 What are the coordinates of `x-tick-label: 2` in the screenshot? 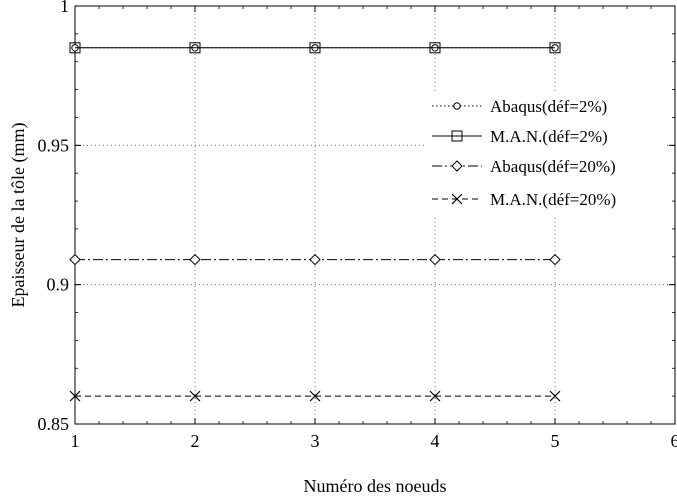 It's located at (195, 441).